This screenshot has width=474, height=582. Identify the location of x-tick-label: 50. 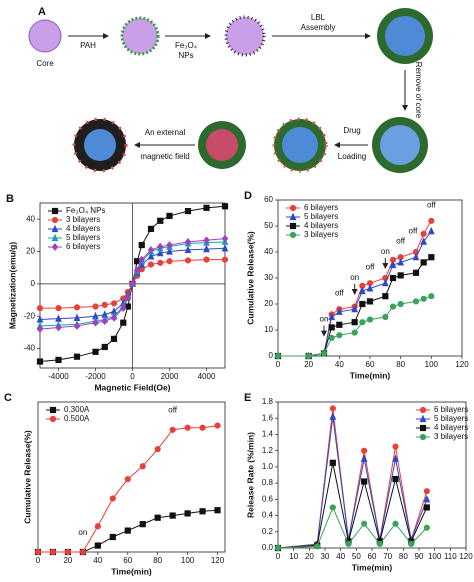
(356, 556).